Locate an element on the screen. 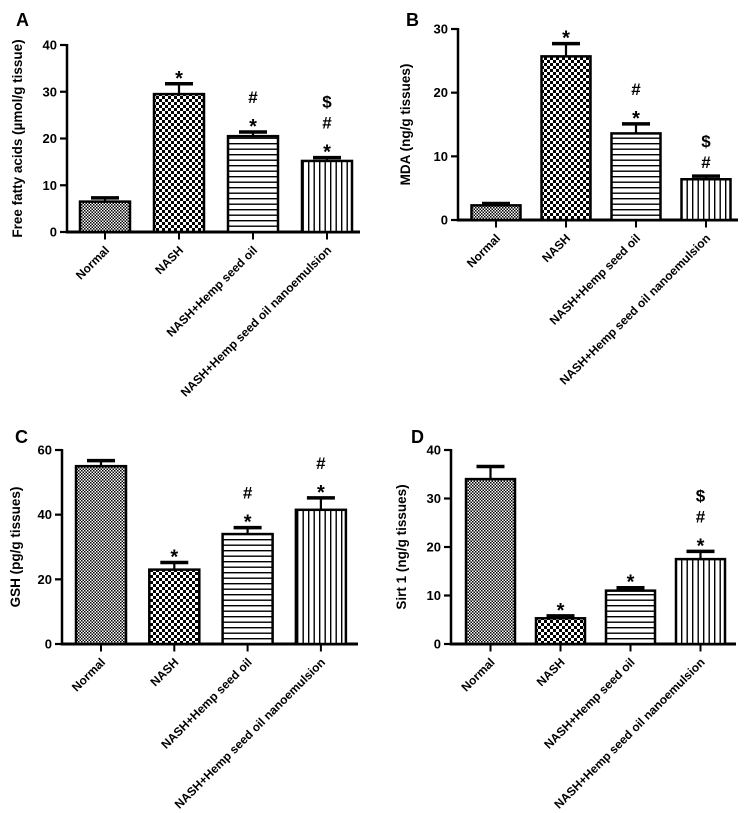  panel-letter: C is located at coordinates (21, 437).